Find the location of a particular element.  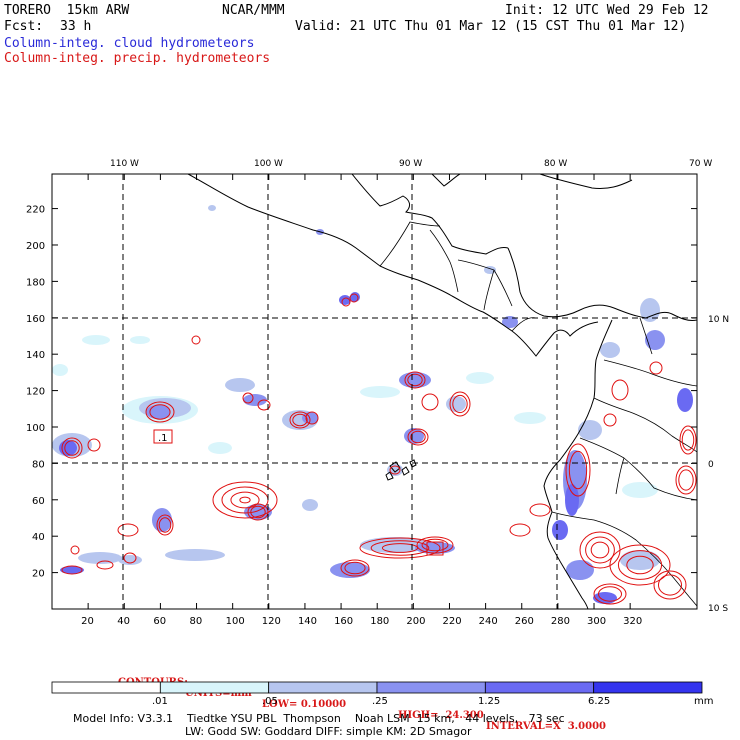

min-value-label: .1 is located at coordinates (163, 438).